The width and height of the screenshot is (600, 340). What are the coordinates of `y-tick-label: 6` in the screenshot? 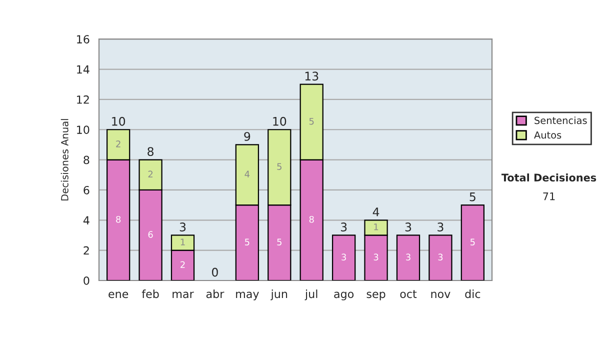 It's located at (87, 190).